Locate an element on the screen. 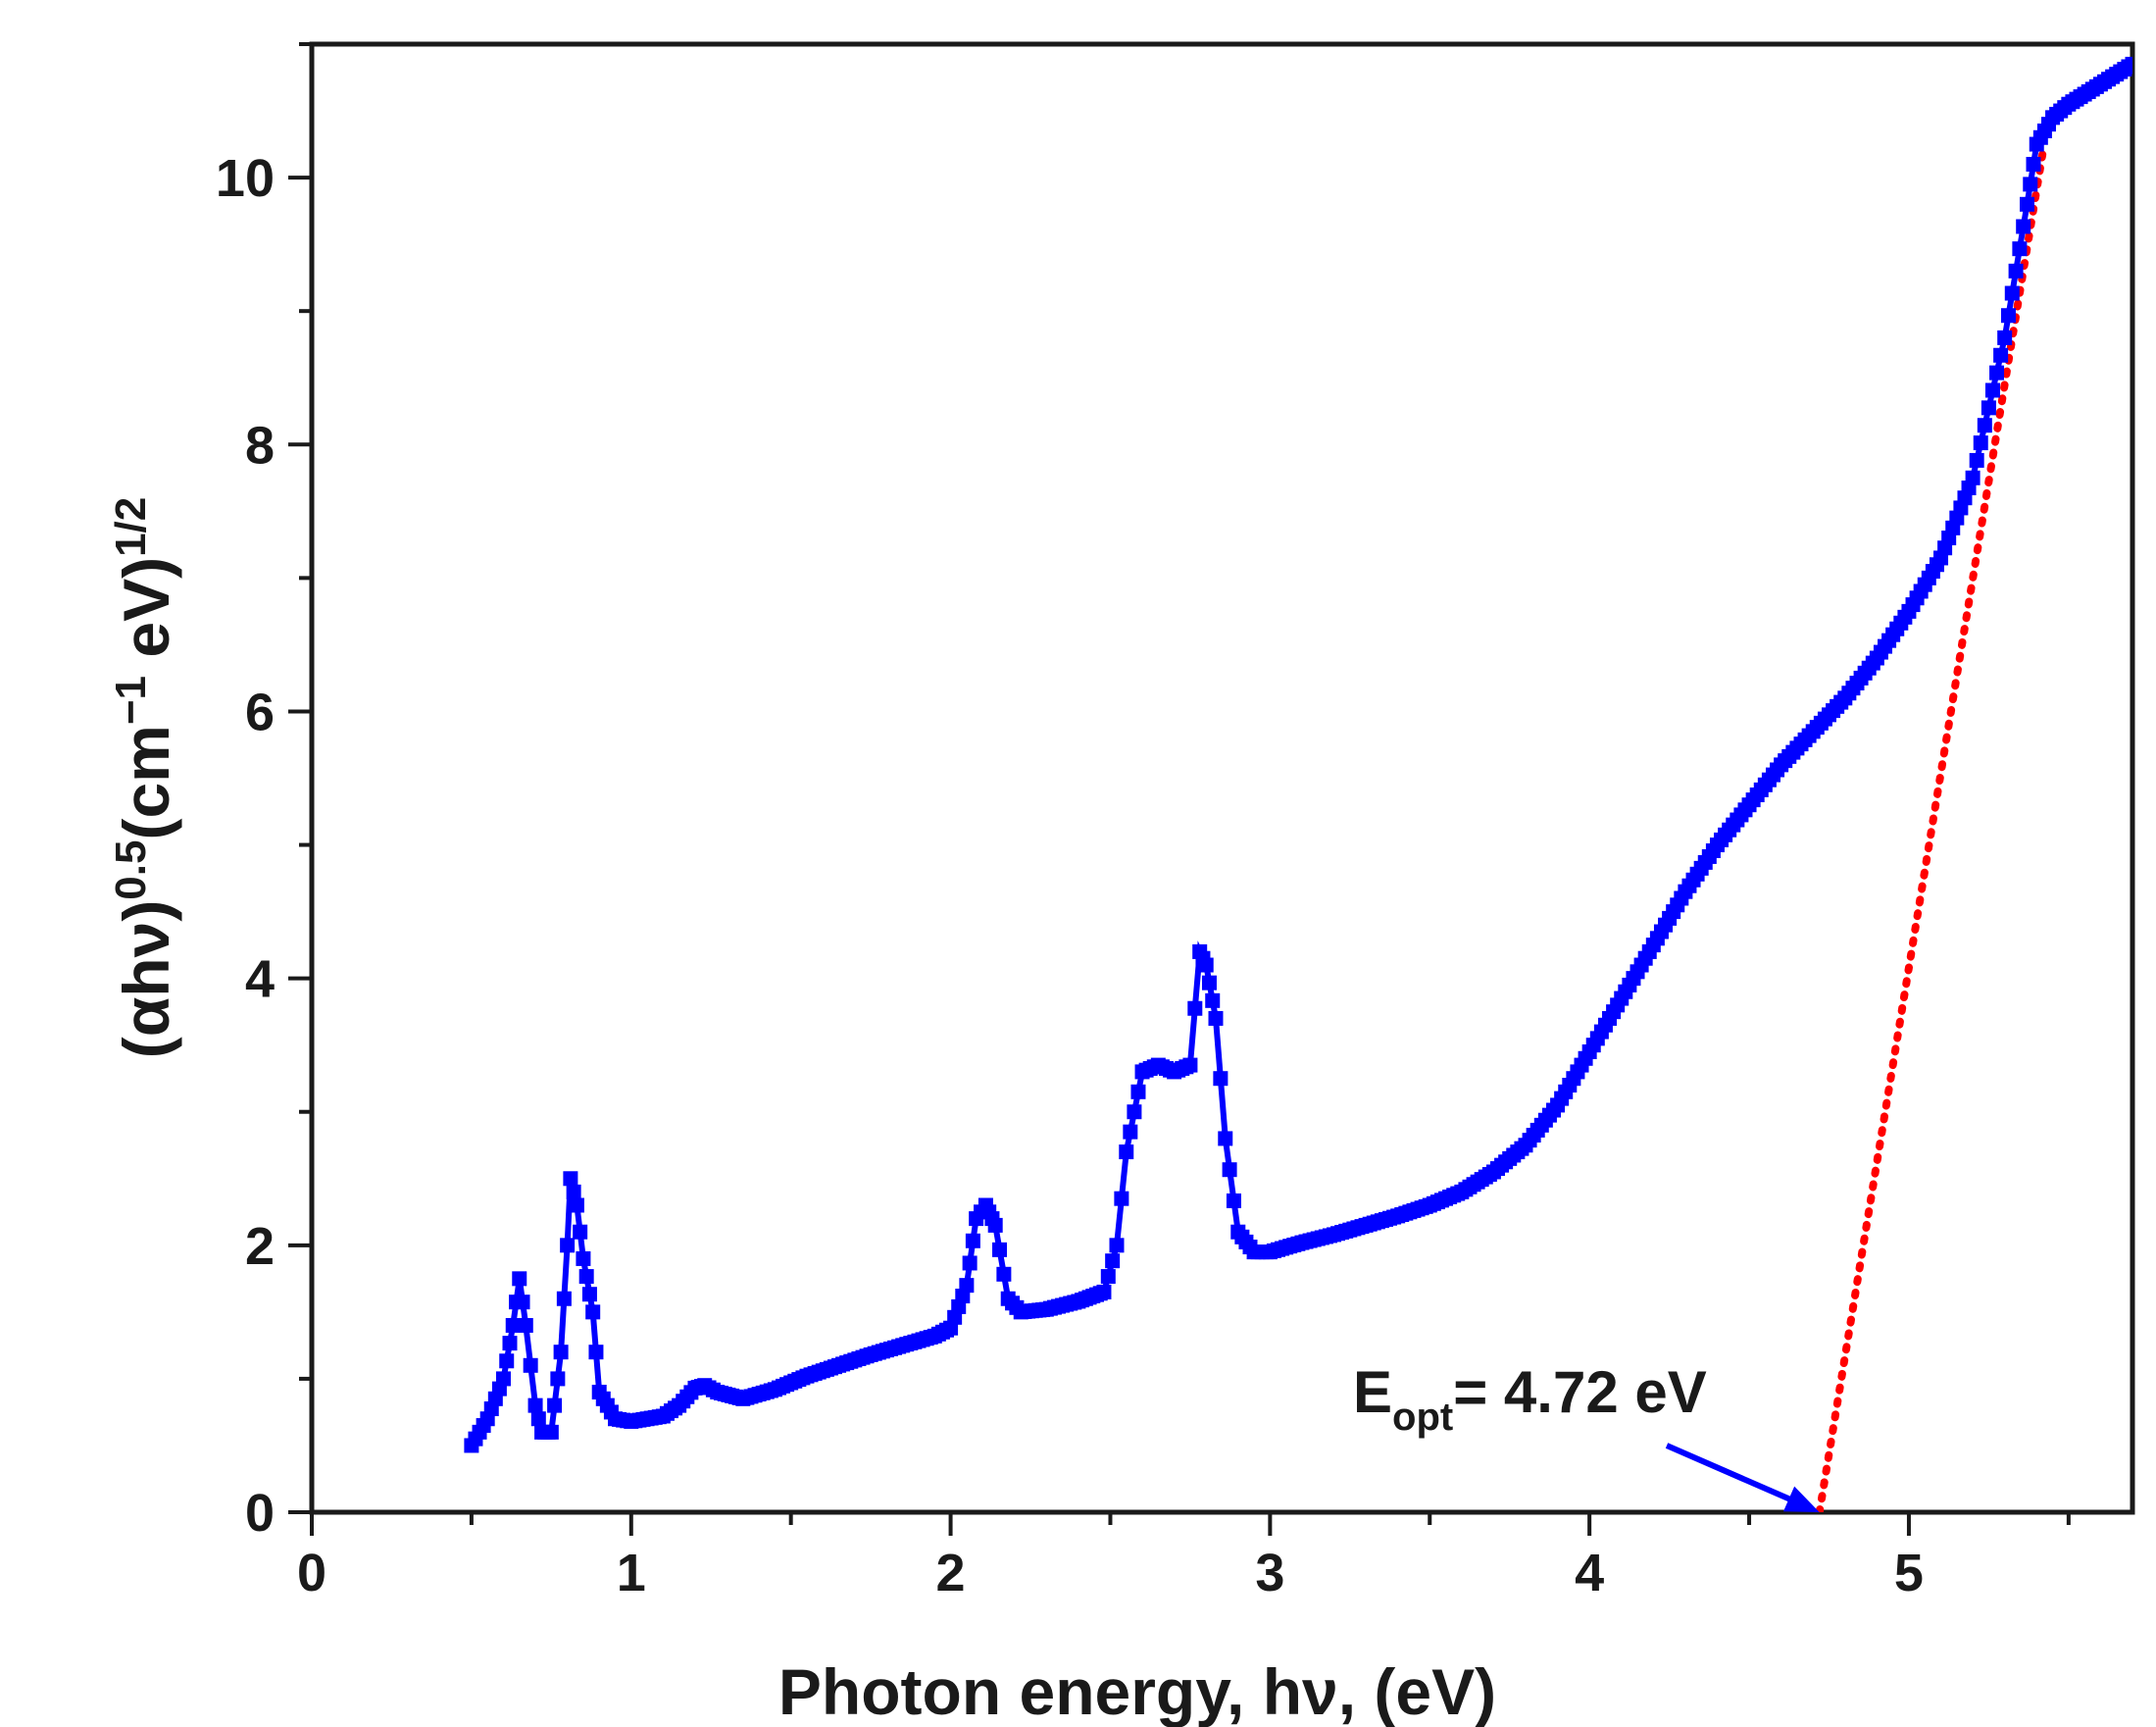  y-axis-title-suffix: eV) is located at coordinates (146, 616).